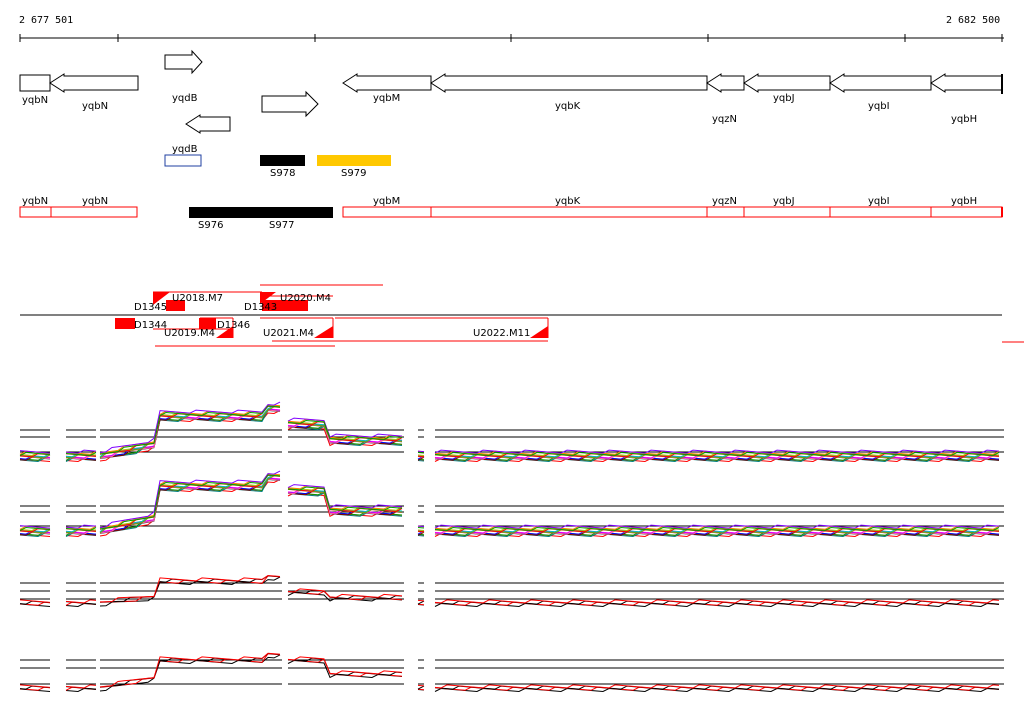  Describe the element at coordinates (125, 323) in the screenshot. I see `transcript-D1344` at that location.